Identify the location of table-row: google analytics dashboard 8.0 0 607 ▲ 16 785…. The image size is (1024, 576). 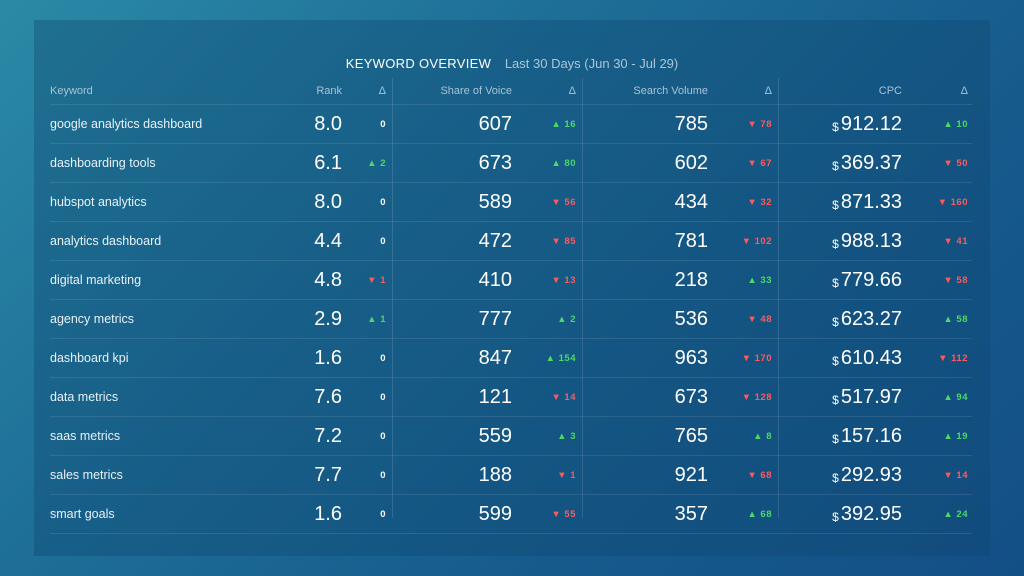
(511, 124).